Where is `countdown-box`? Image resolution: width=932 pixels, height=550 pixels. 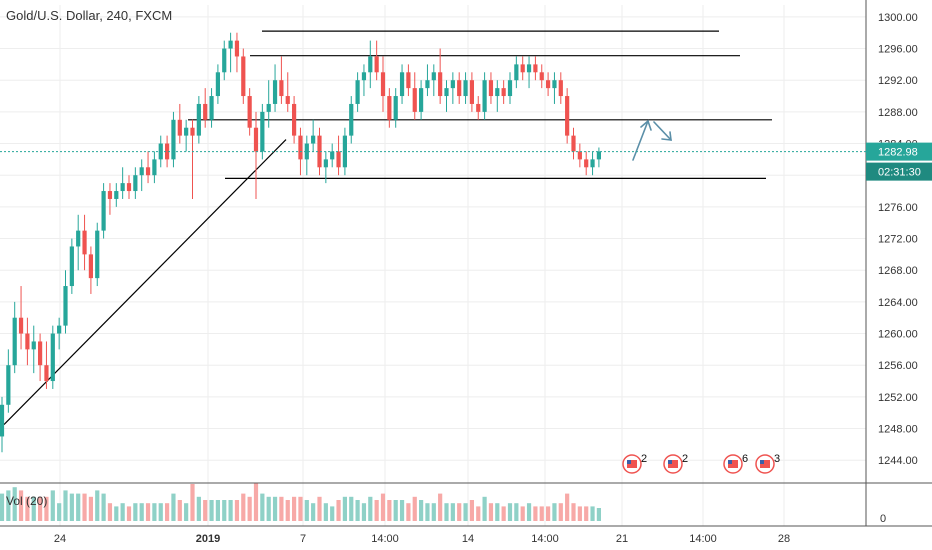
countdown-box is located at coordinates (899, 171).